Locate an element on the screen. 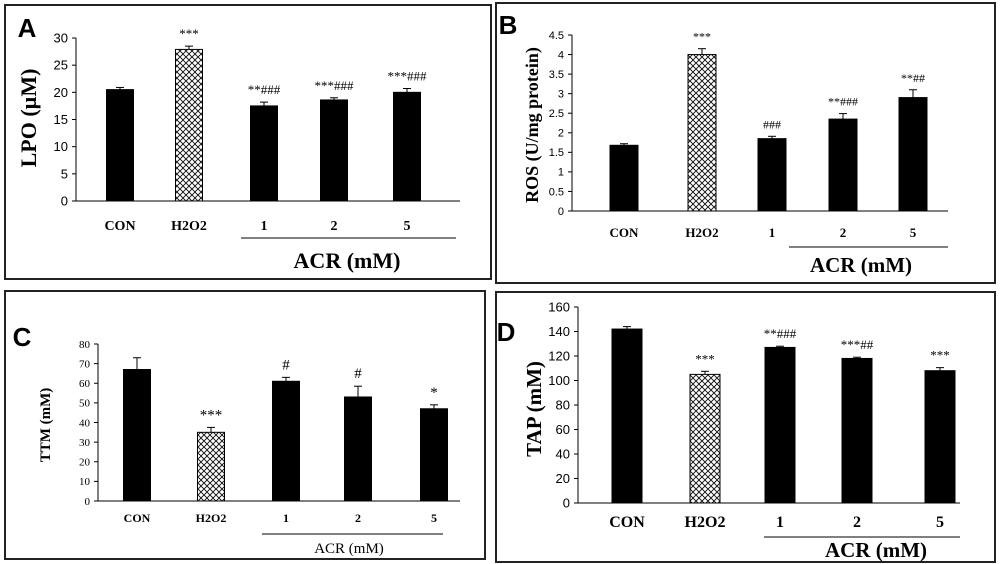 This screenshot has height=564, width=1000. y-tick-label: 4.5 is located at coordinates (556, 36).